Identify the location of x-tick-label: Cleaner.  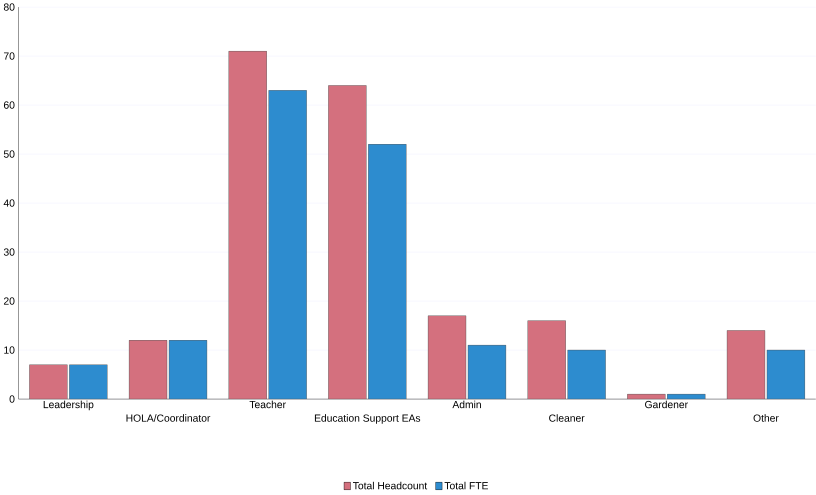
(567, 418).